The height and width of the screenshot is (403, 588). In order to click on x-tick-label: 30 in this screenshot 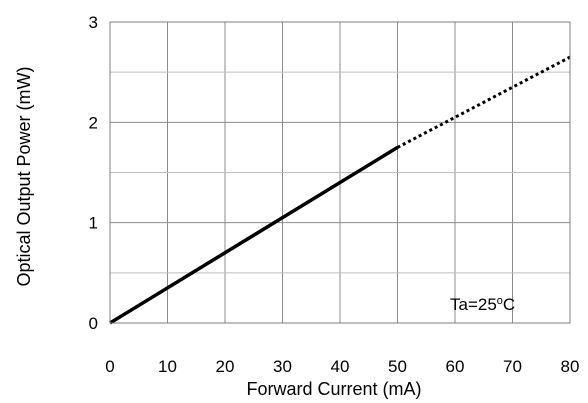, I will do `click(282, 366)`.